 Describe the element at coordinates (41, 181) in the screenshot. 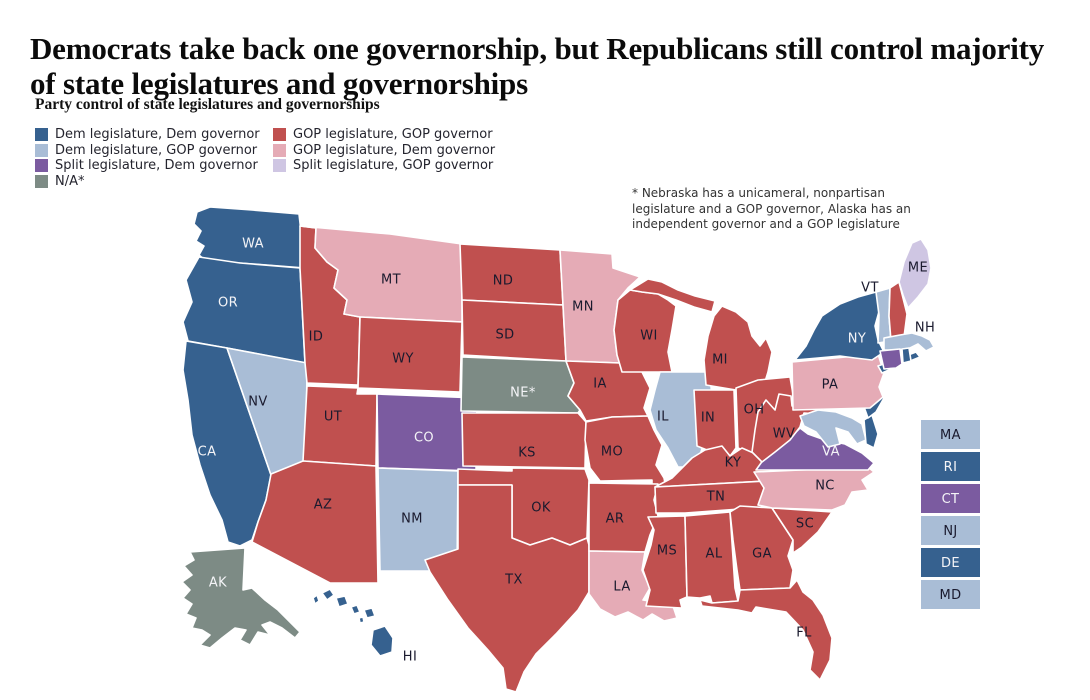

I see `legend-swatch-na` at that location.